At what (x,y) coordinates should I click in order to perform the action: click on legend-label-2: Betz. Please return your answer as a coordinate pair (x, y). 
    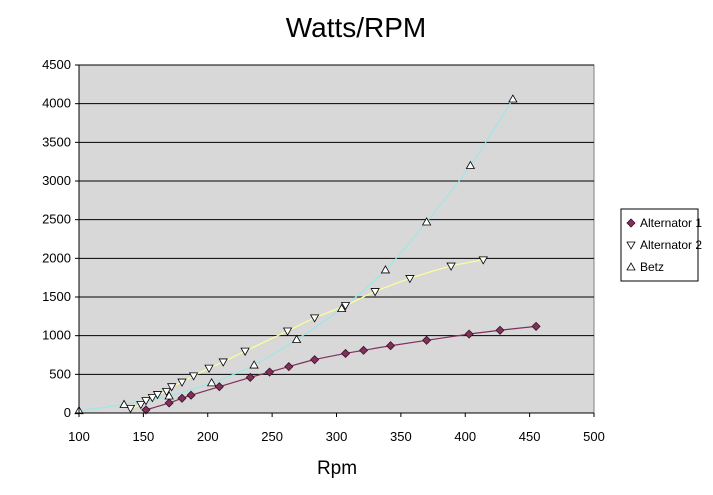
    Looking at the image, I should click on (652, 267).